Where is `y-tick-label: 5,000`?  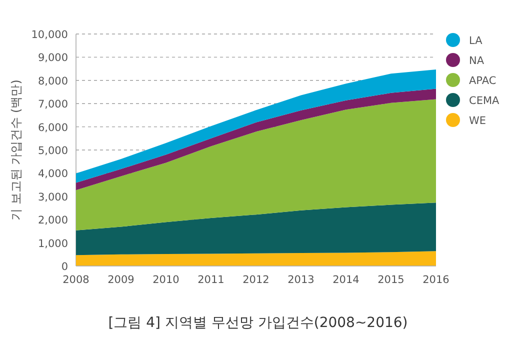
y-tick-label: 5,000 is located at coordinates (53, 151).